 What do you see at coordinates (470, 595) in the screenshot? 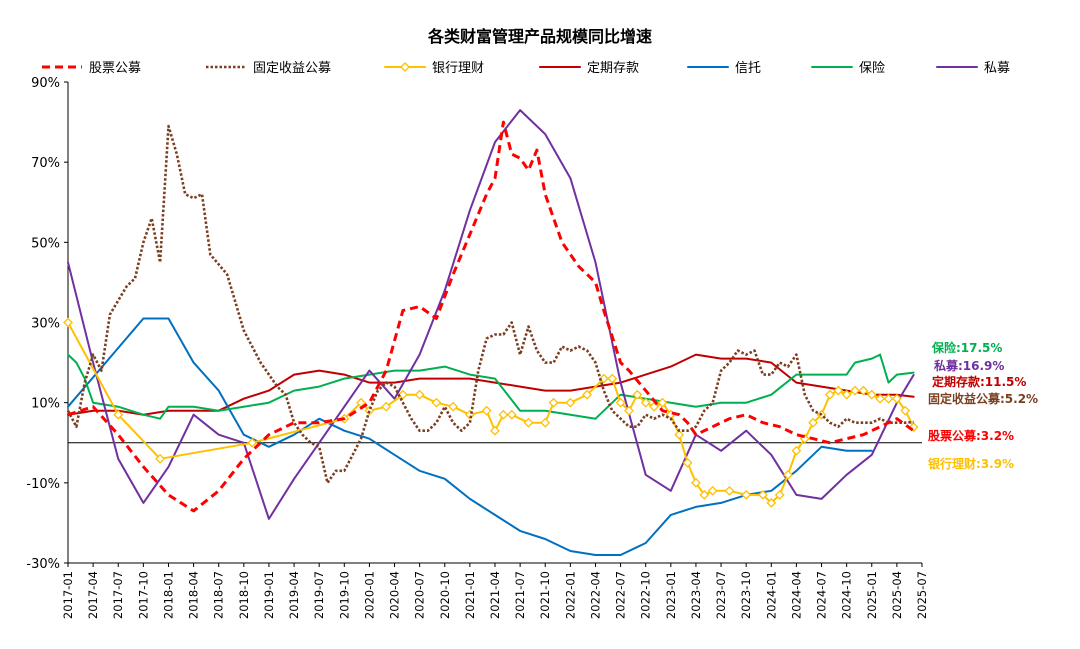
I see `x-tick-label: 2021-01` at bounding box center [470, 595].